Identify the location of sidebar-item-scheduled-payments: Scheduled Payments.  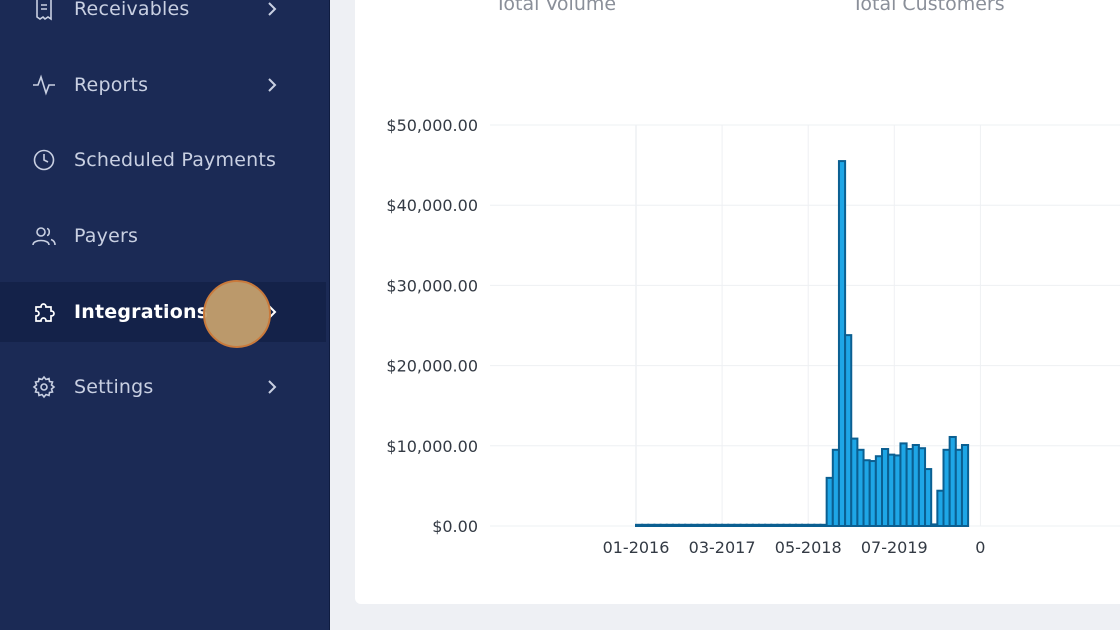
(163, 160).